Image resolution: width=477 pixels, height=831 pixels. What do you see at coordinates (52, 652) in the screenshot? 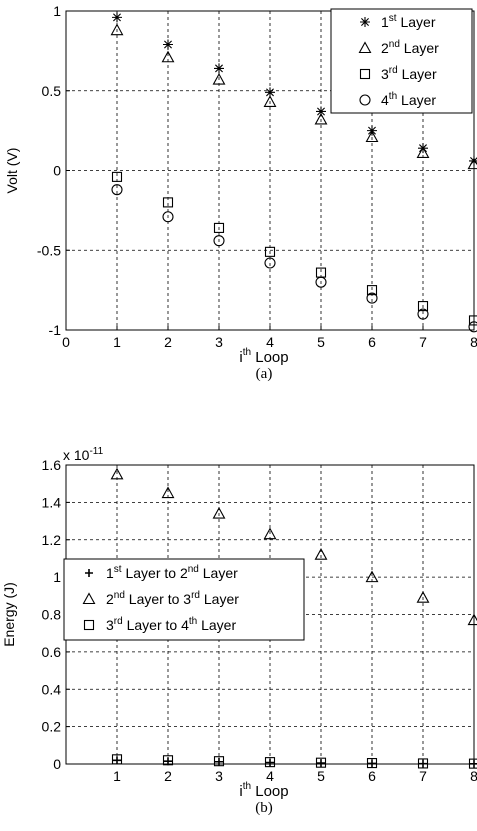
I see `y-tick-label: 0.6` at bounding box center [52, 652].